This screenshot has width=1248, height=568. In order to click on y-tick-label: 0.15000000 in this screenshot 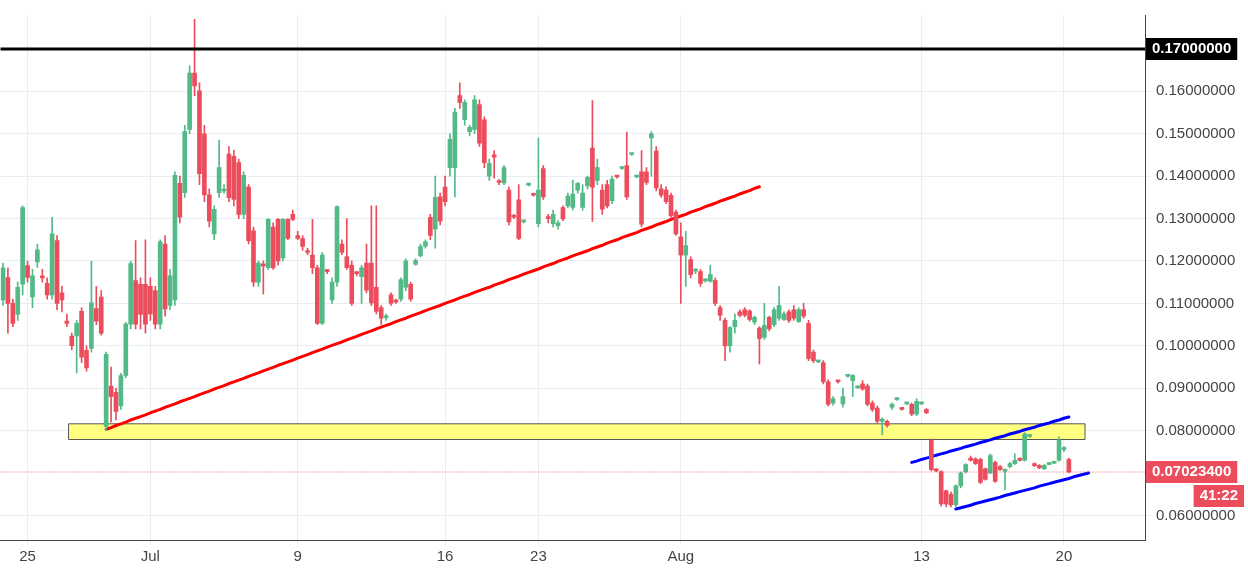, I will do `click(1196, 132)`.